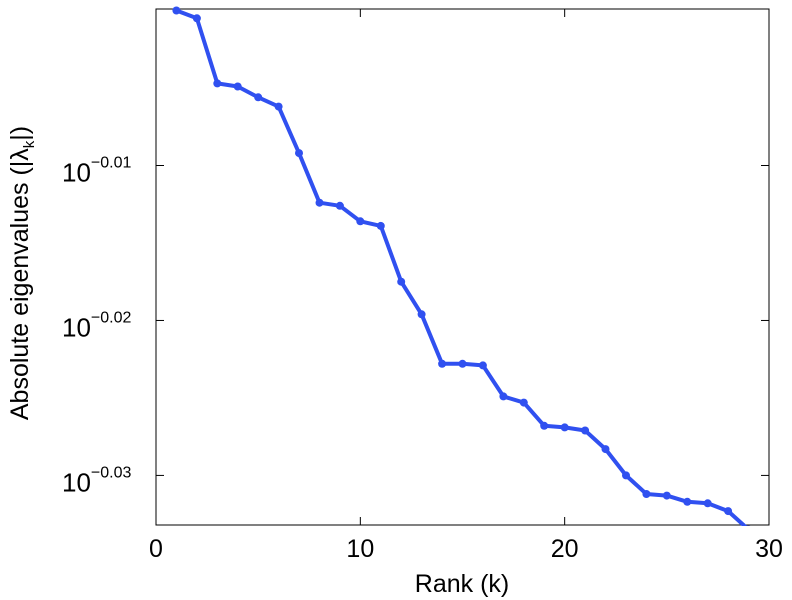 This screenshot has width=792, height=600. Describe the element at coordinates (360, 549) in the screenshot. I see `x-tick-label: 10` at that location.